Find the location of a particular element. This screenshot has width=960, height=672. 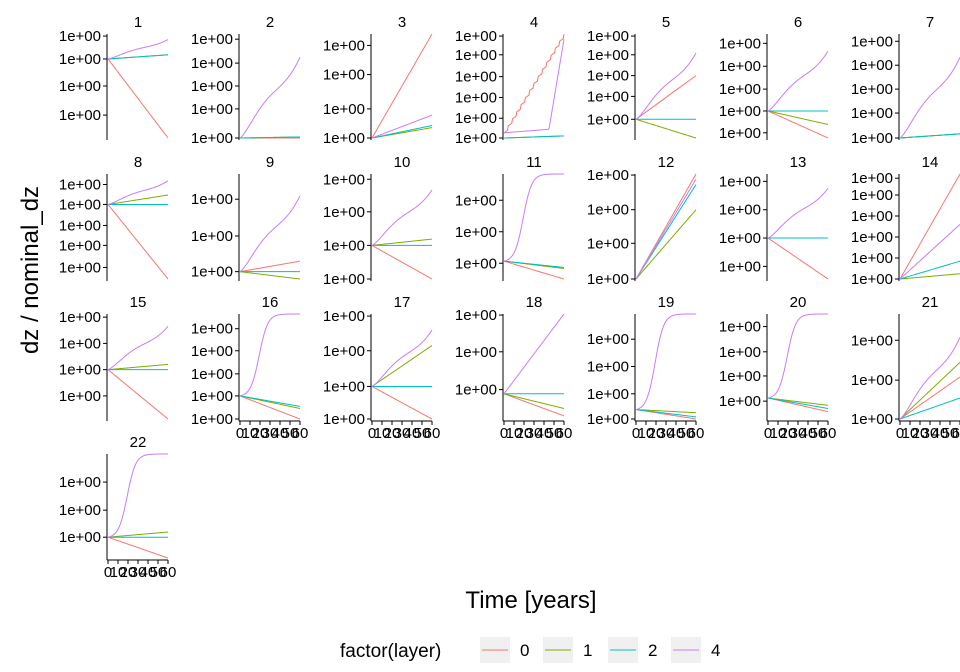

facet-title: 5 is located at coordinates (666, 22).